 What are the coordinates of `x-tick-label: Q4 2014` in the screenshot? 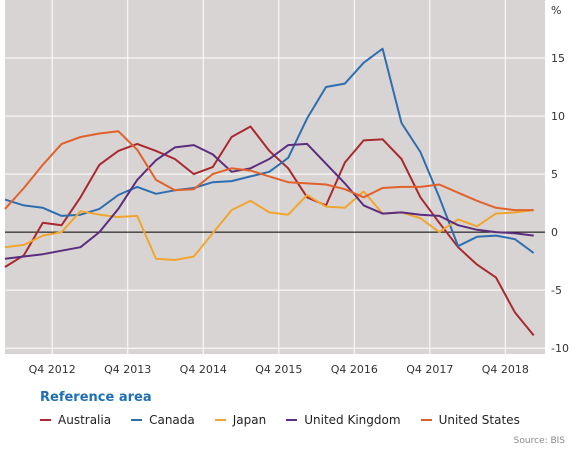 It's located at (203, 369).